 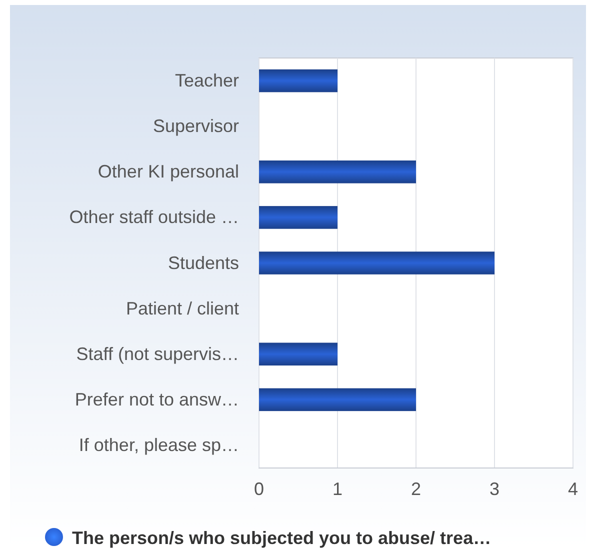 I want to click on x-tick-label: 2, so click(x=416, y=488).